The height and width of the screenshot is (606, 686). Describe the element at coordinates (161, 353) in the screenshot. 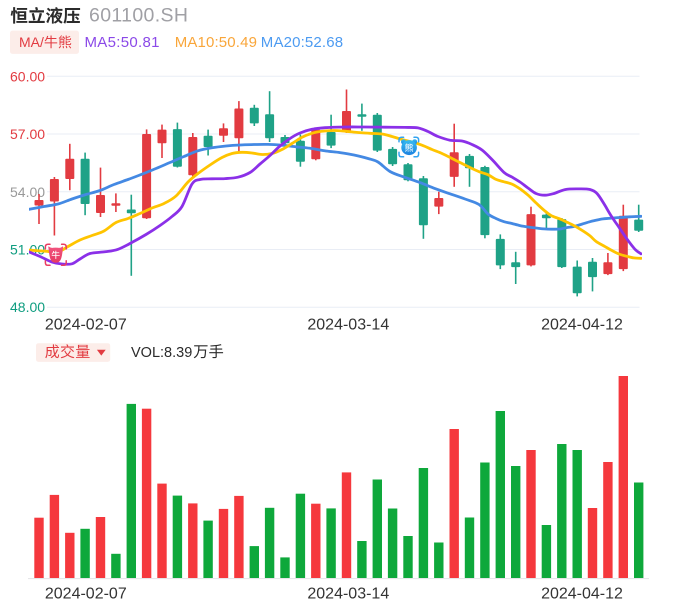

I see `svg-text: VOL:8.39` at that location.